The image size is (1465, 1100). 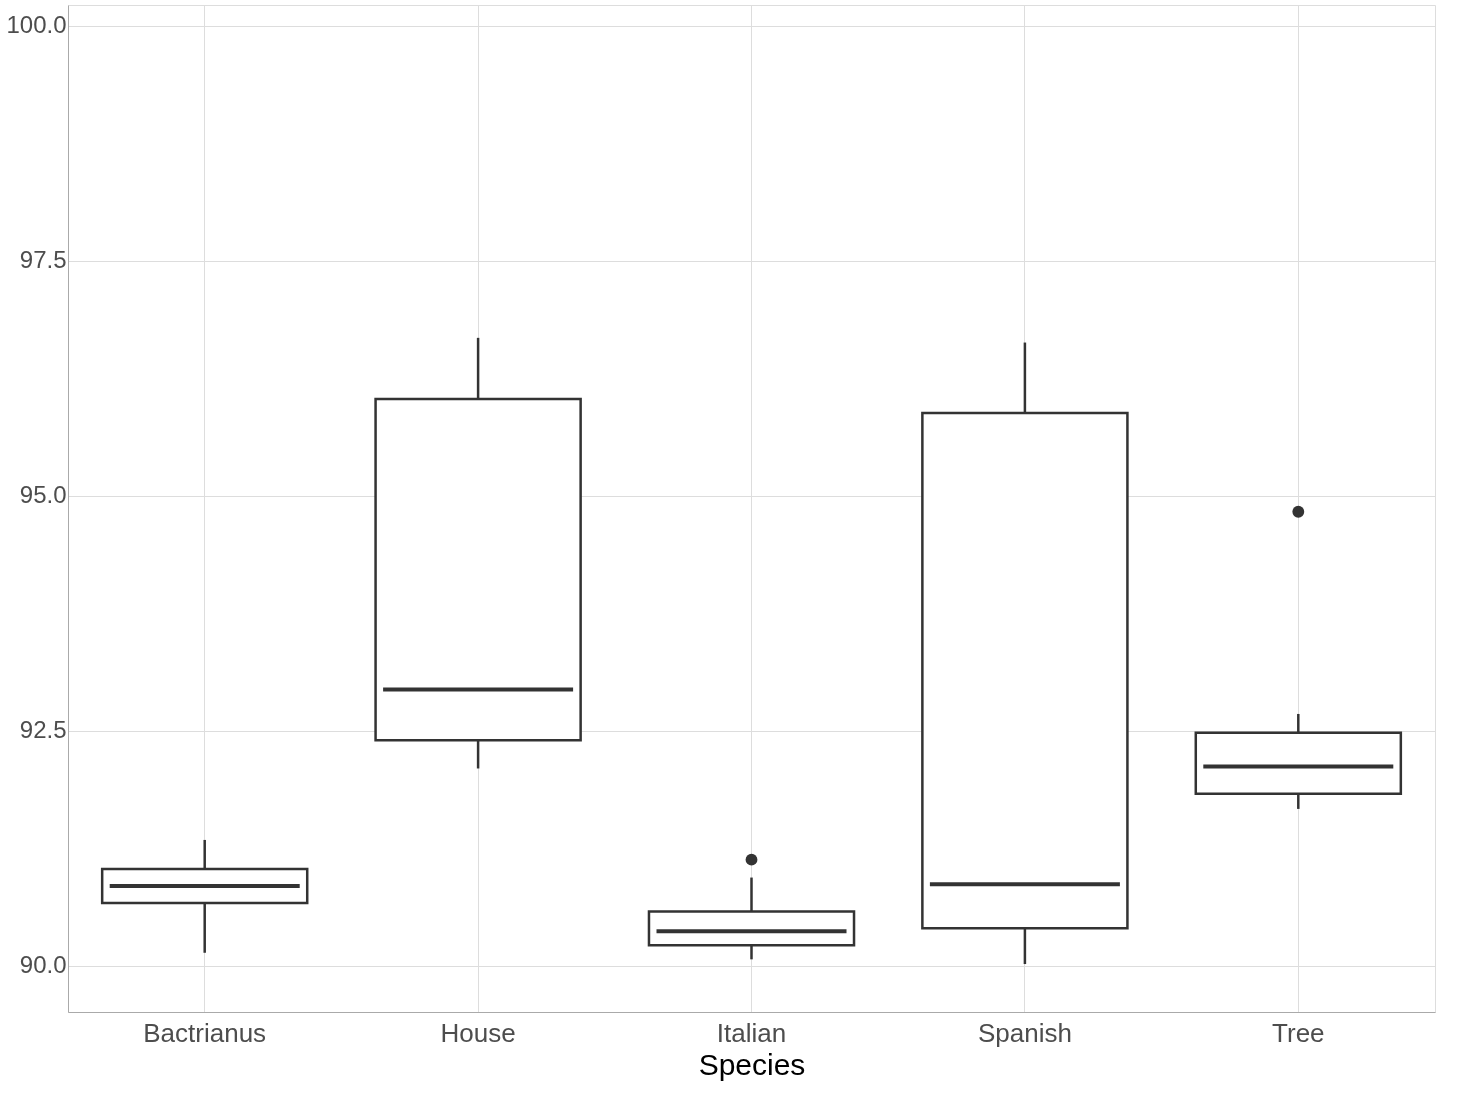 What do you see at coordinates (1298, 1032) in the screenshot?
I see `x-tick-label: Tree` at bounding box center [1298, 1032].